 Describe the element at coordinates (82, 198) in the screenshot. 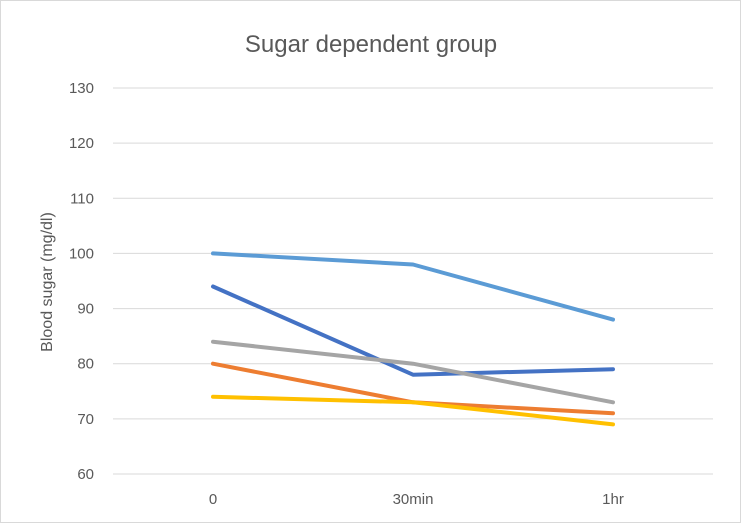

I see `y-tick-label: 110` at that location.